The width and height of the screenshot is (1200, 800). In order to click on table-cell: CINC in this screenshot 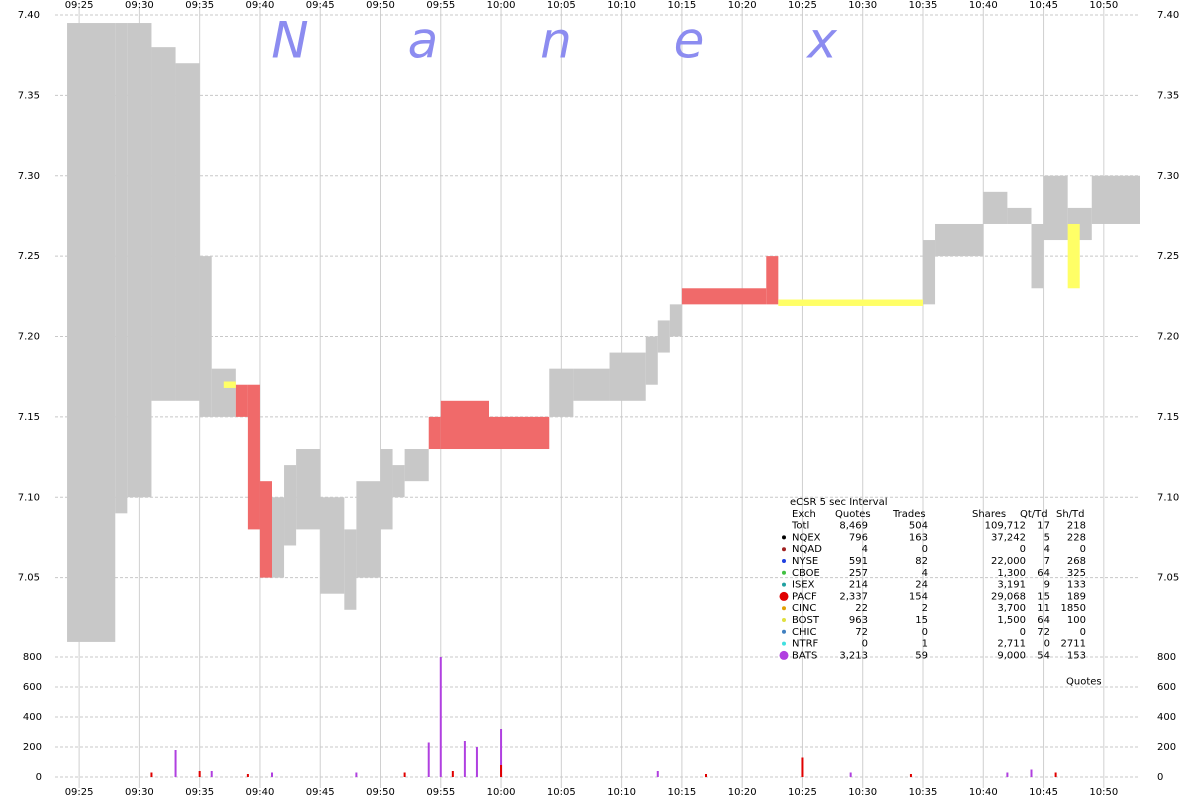, I will do `click(804, 608)`.